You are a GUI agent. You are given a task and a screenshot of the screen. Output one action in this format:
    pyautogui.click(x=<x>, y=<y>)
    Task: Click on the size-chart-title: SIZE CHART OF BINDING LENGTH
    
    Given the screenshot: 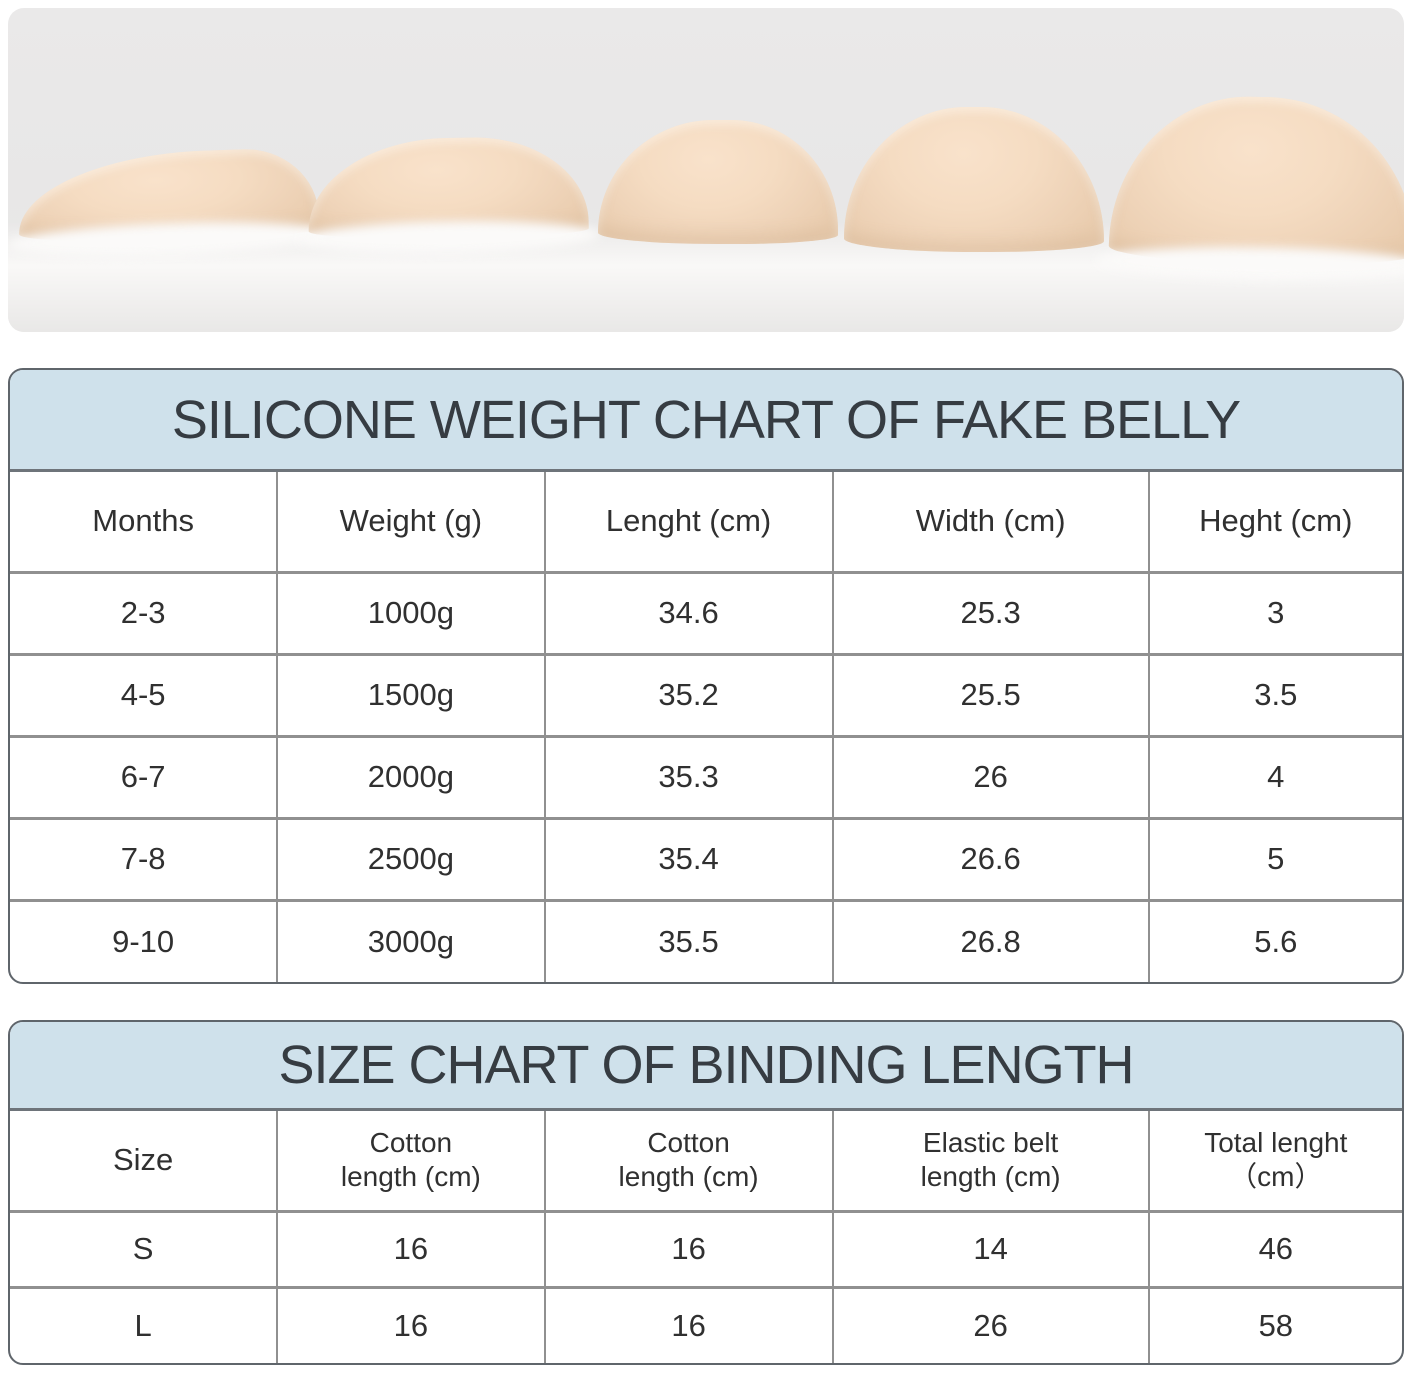 What is the action you would take?
    pyautogui.click(x=706, y=1066)
    